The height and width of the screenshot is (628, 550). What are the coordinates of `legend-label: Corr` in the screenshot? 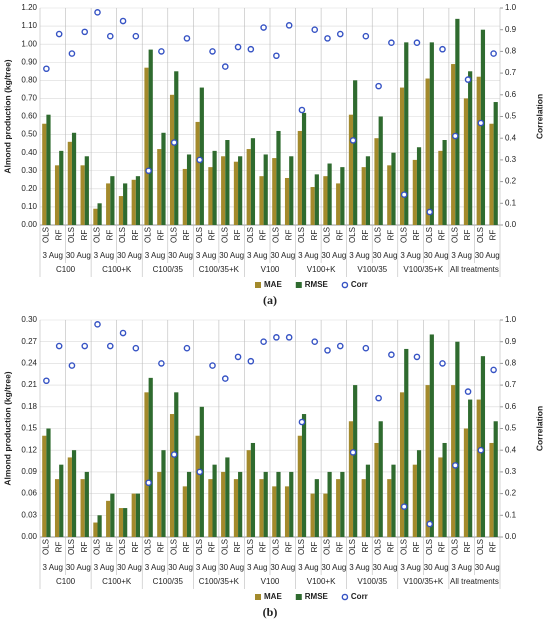 It's located at (359, 284).